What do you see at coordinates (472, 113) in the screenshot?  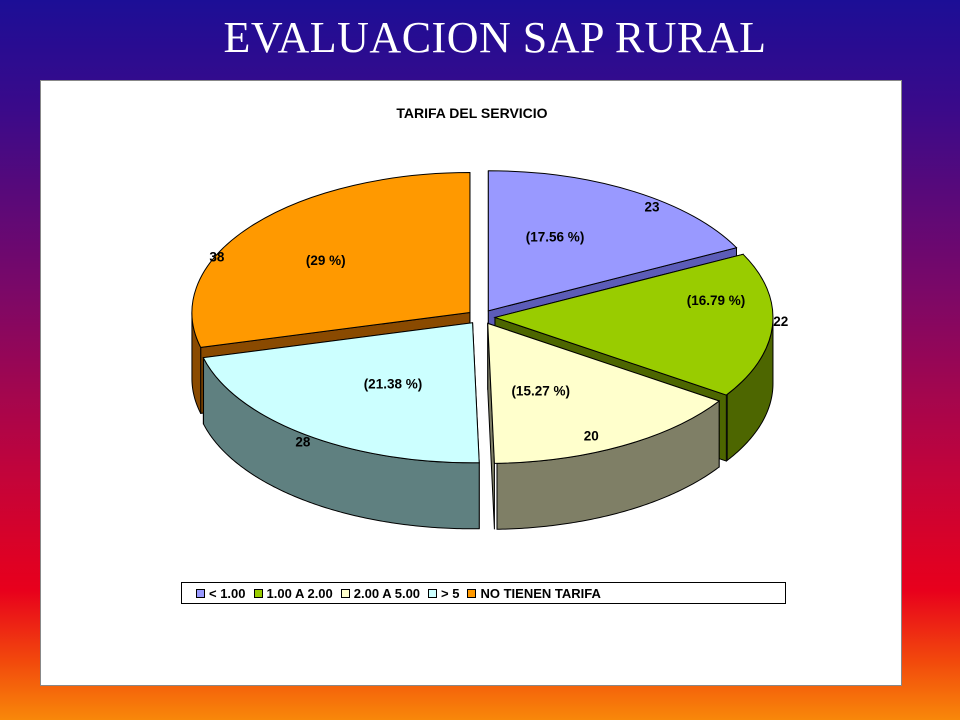 I see `chart-title: TARIFA DEL SERVICIO` at bounding box center [472, 113].